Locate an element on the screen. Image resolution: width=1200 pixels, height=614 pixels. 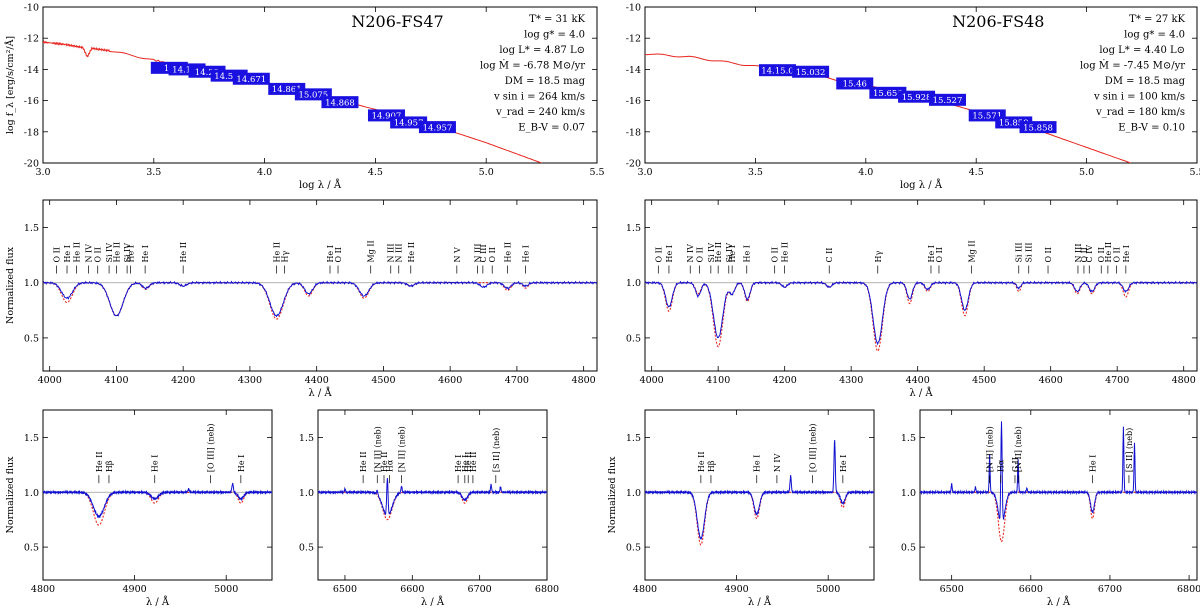
y-tick-label: -16 is located at coordinates (633, 101).